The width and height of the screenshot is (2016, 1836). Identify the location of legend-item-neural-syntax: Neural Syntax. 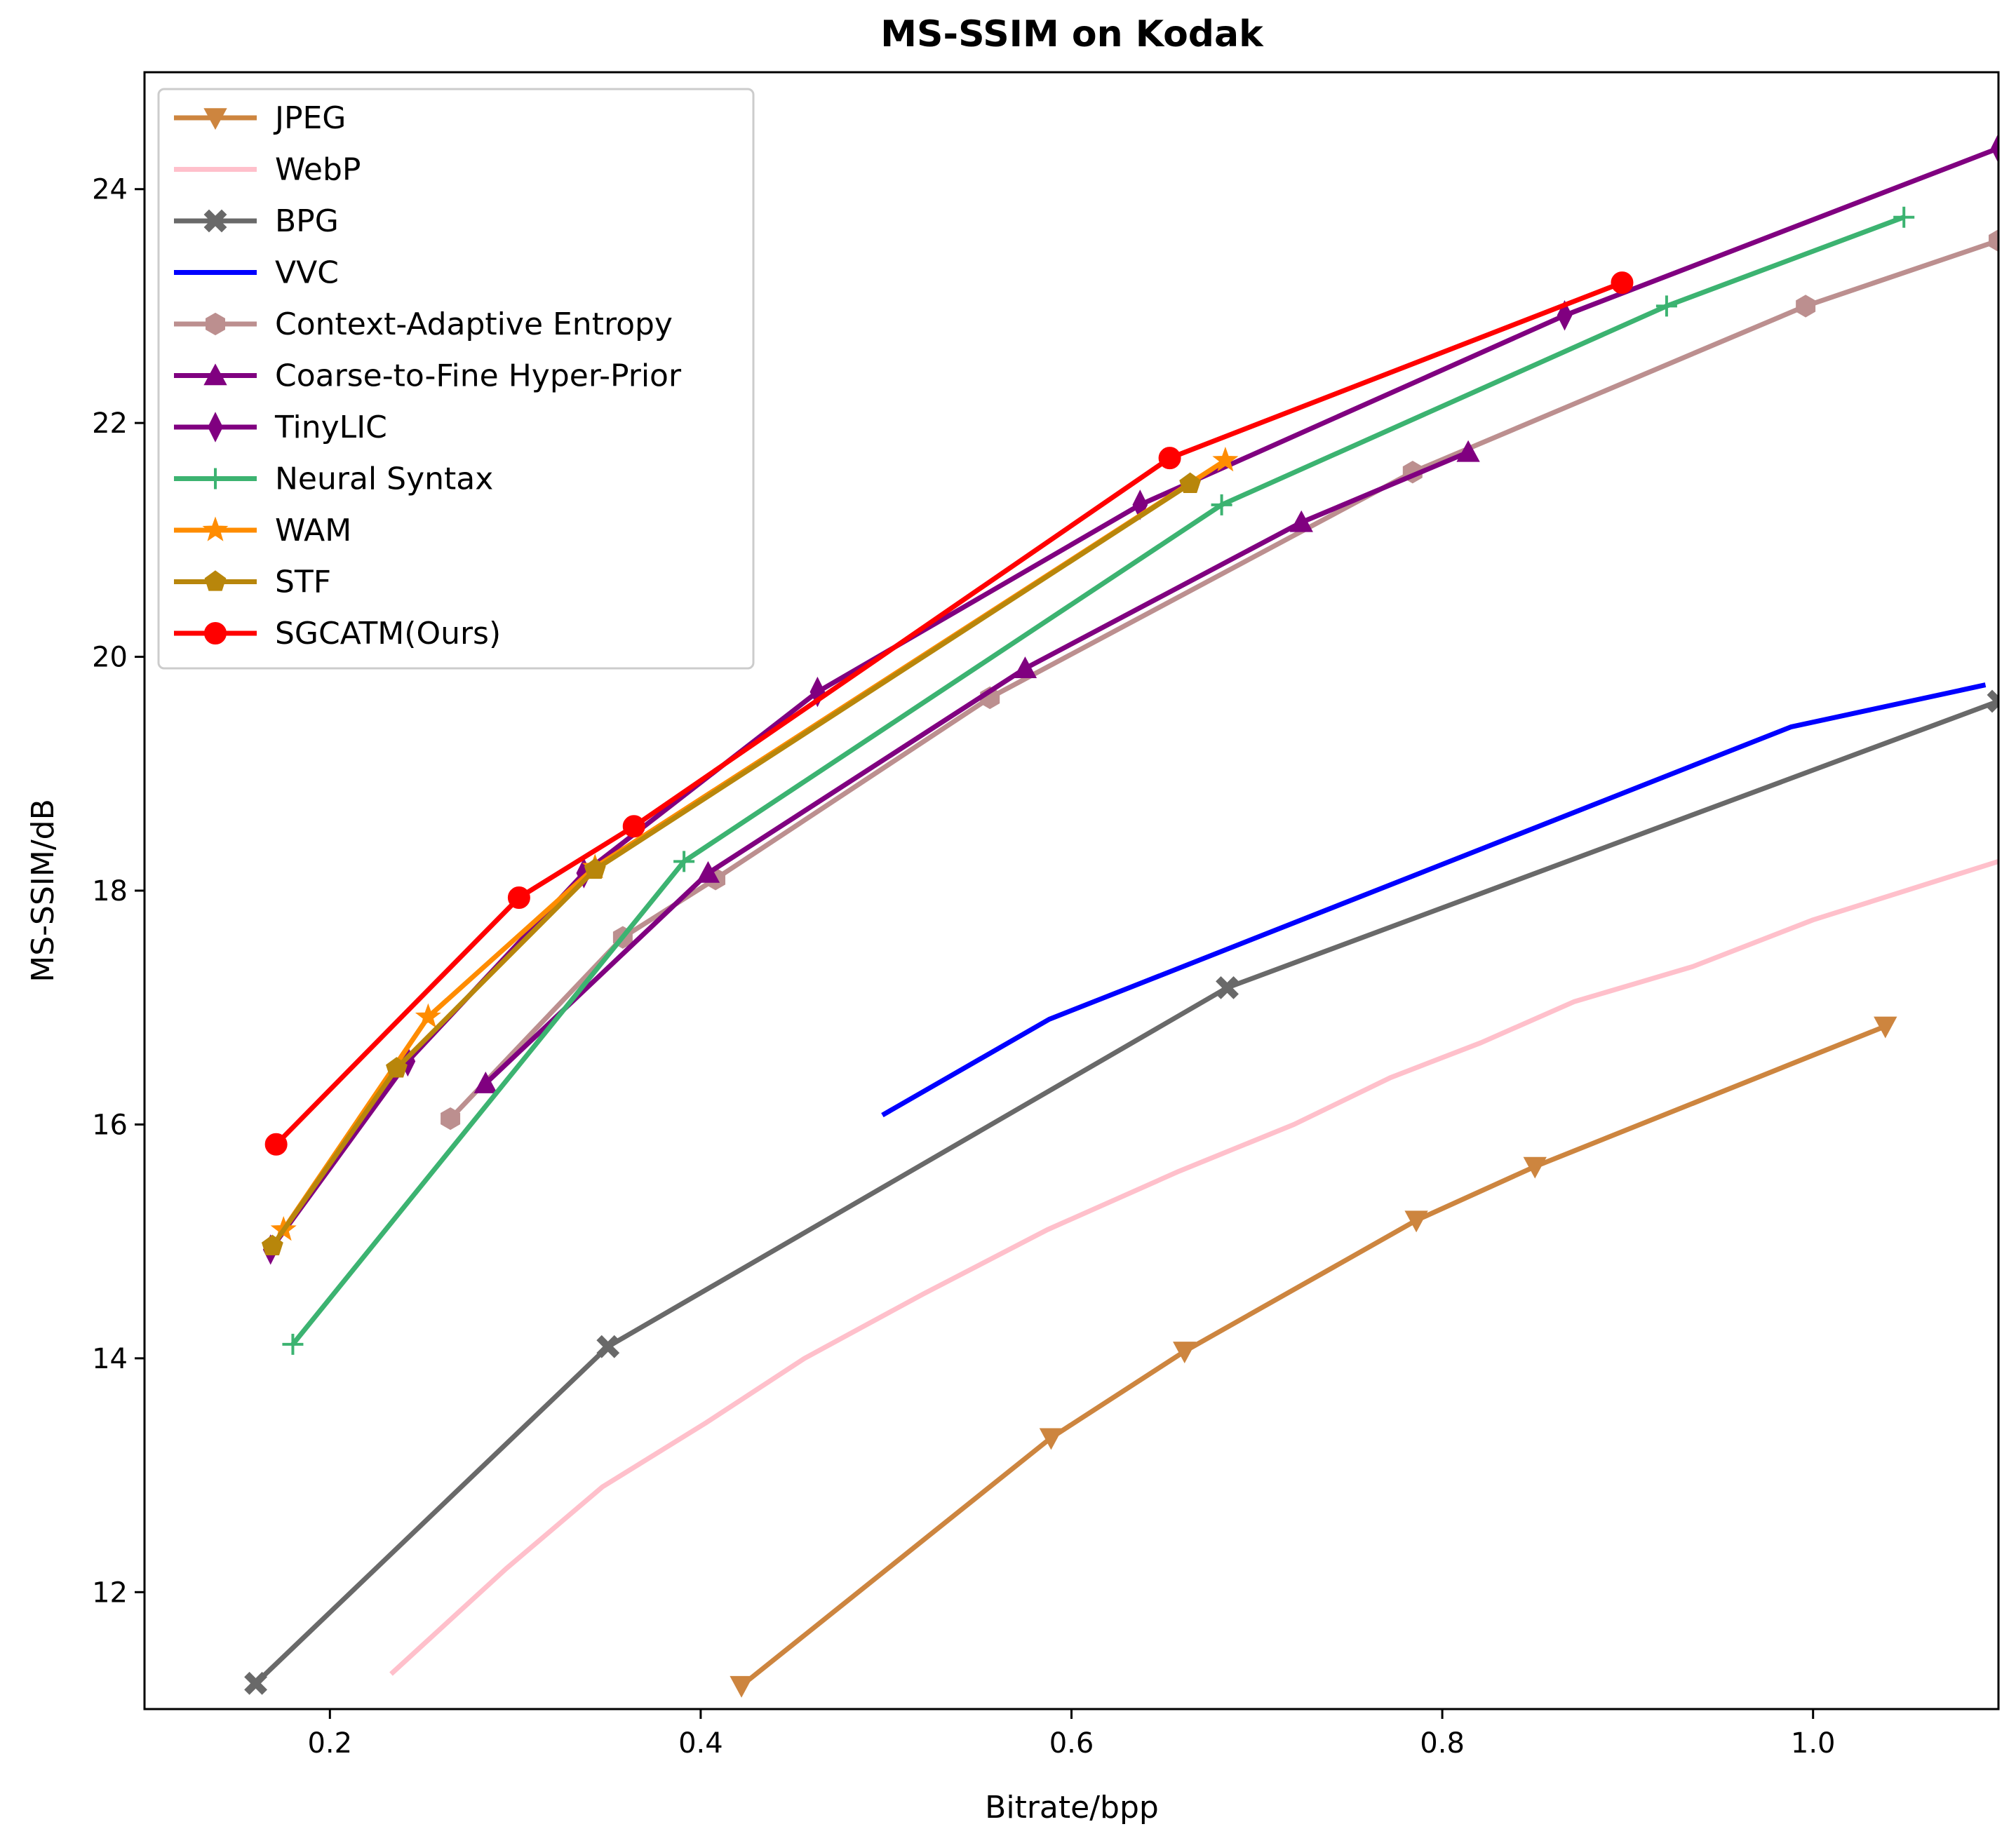
(334, 479).